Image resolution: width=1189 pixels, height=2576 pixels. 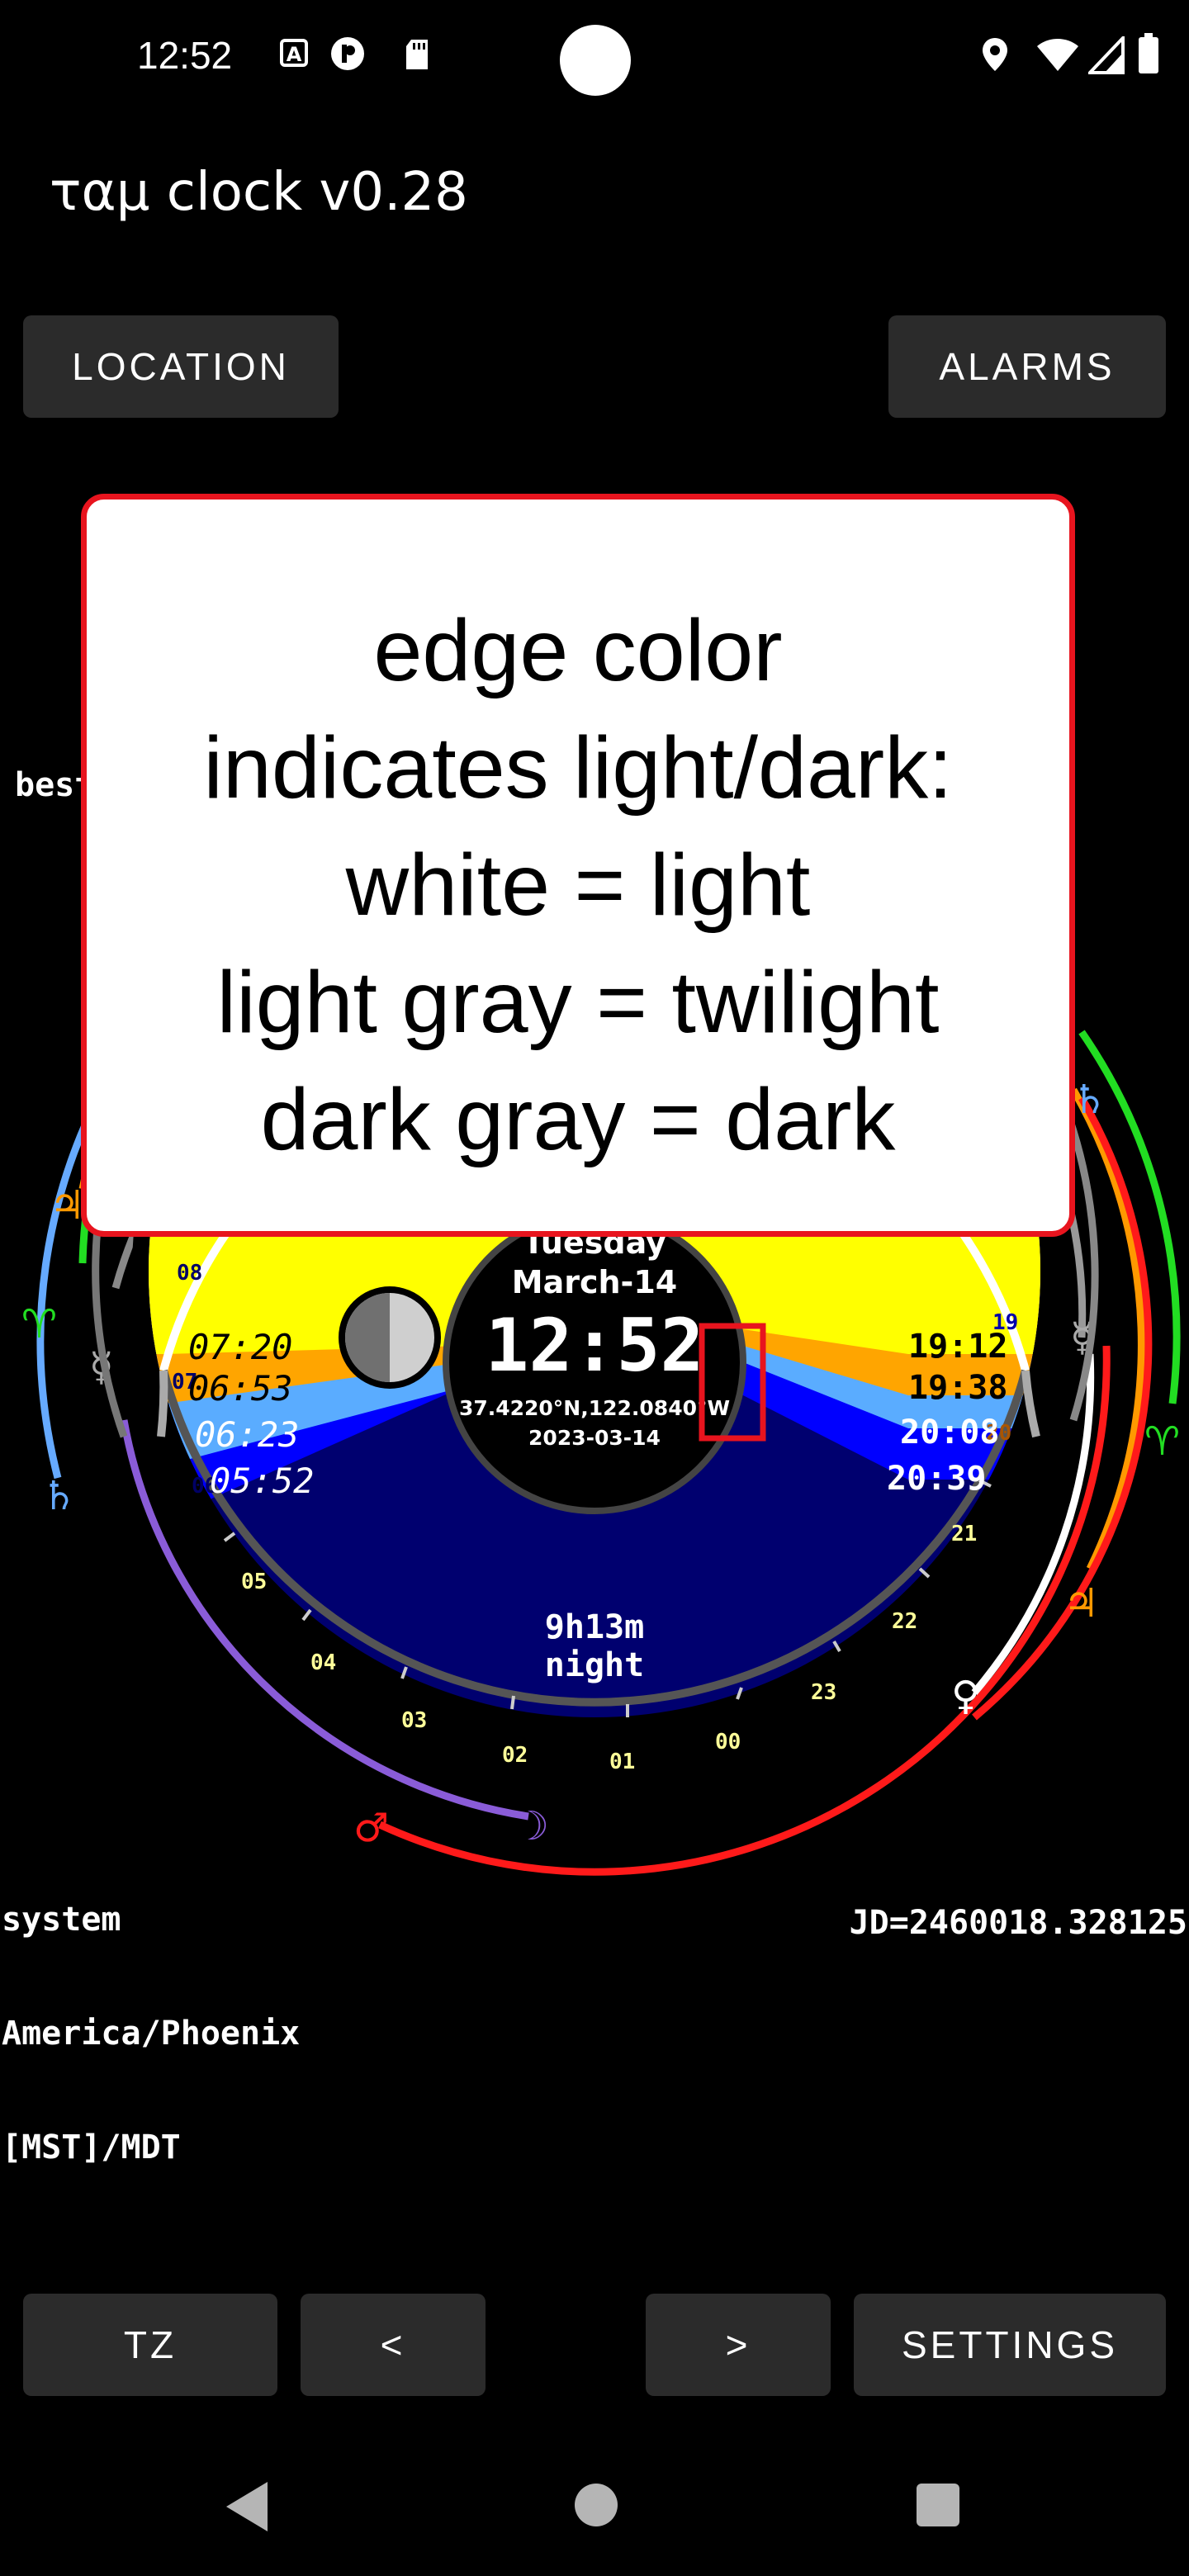 I want to click on astronomical-dawn-time: 05:52, so click(x=262, y=1481).